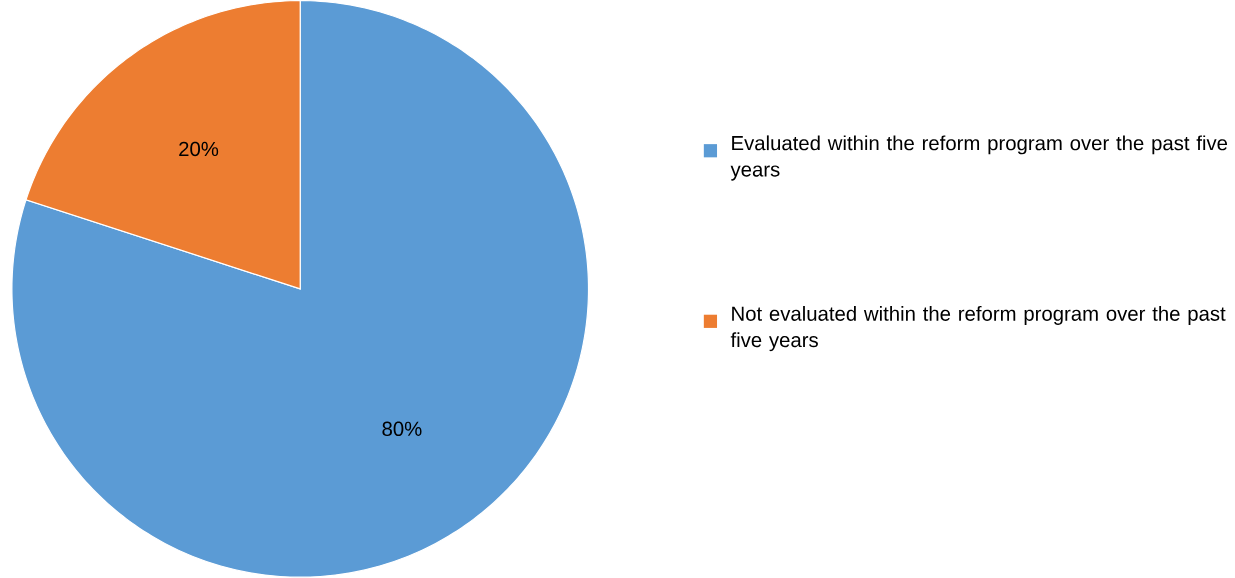 This screenshot has height=578, width=1235. Describe the element at coordinates (402, 429) in the screenshot. I see `data-label: 80%` at that location.